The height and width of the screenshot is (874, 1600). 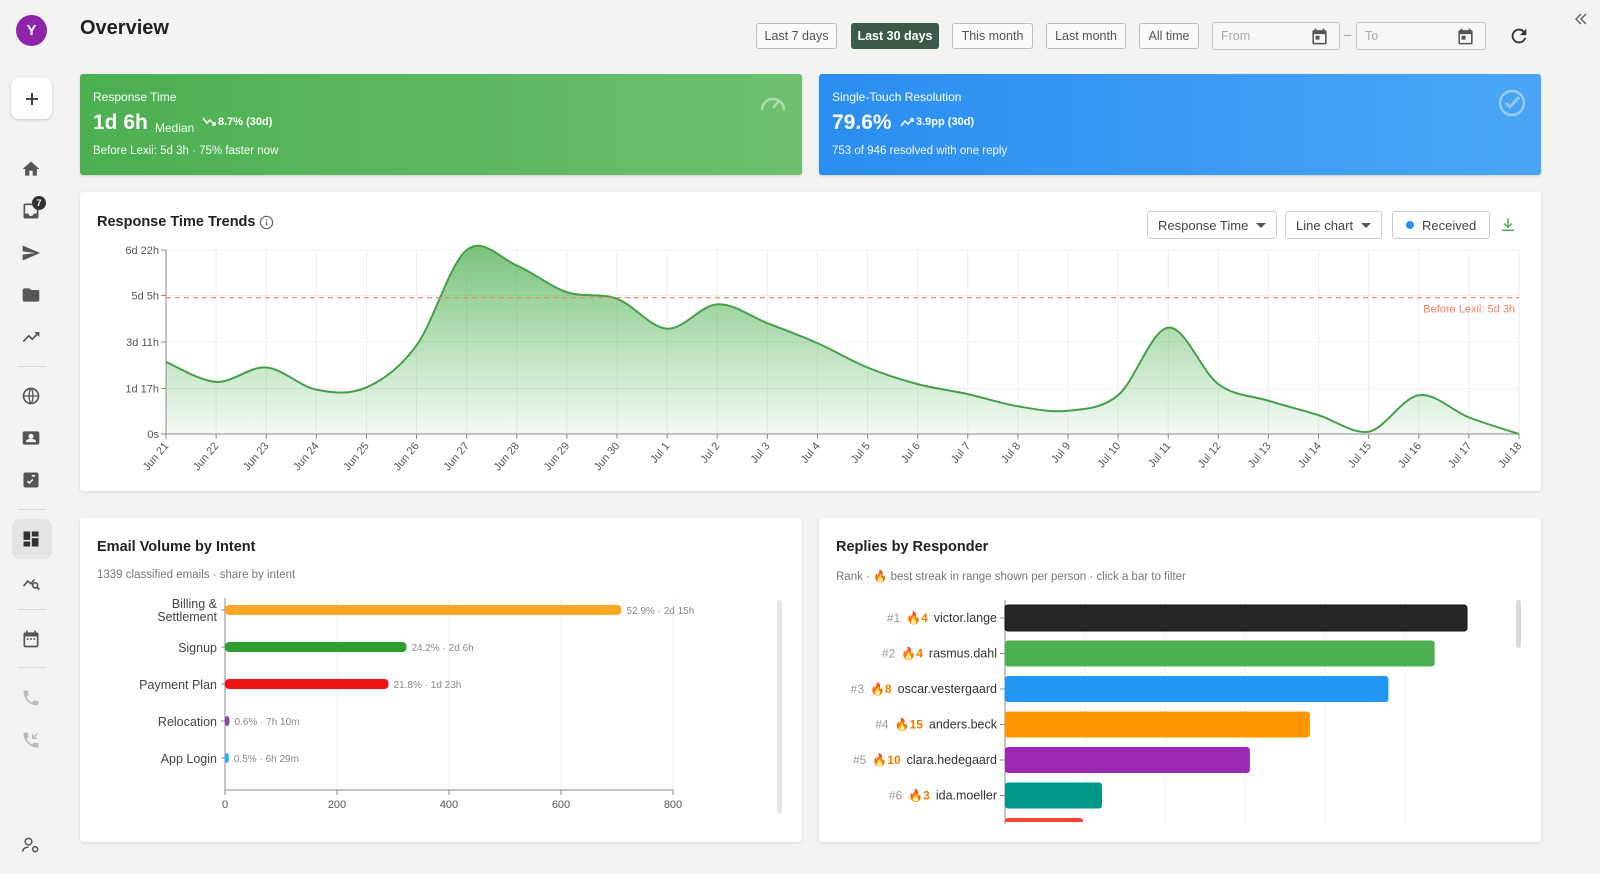 I want to click on x-tick-label: Jul 11, so click(x=1160, y=455).